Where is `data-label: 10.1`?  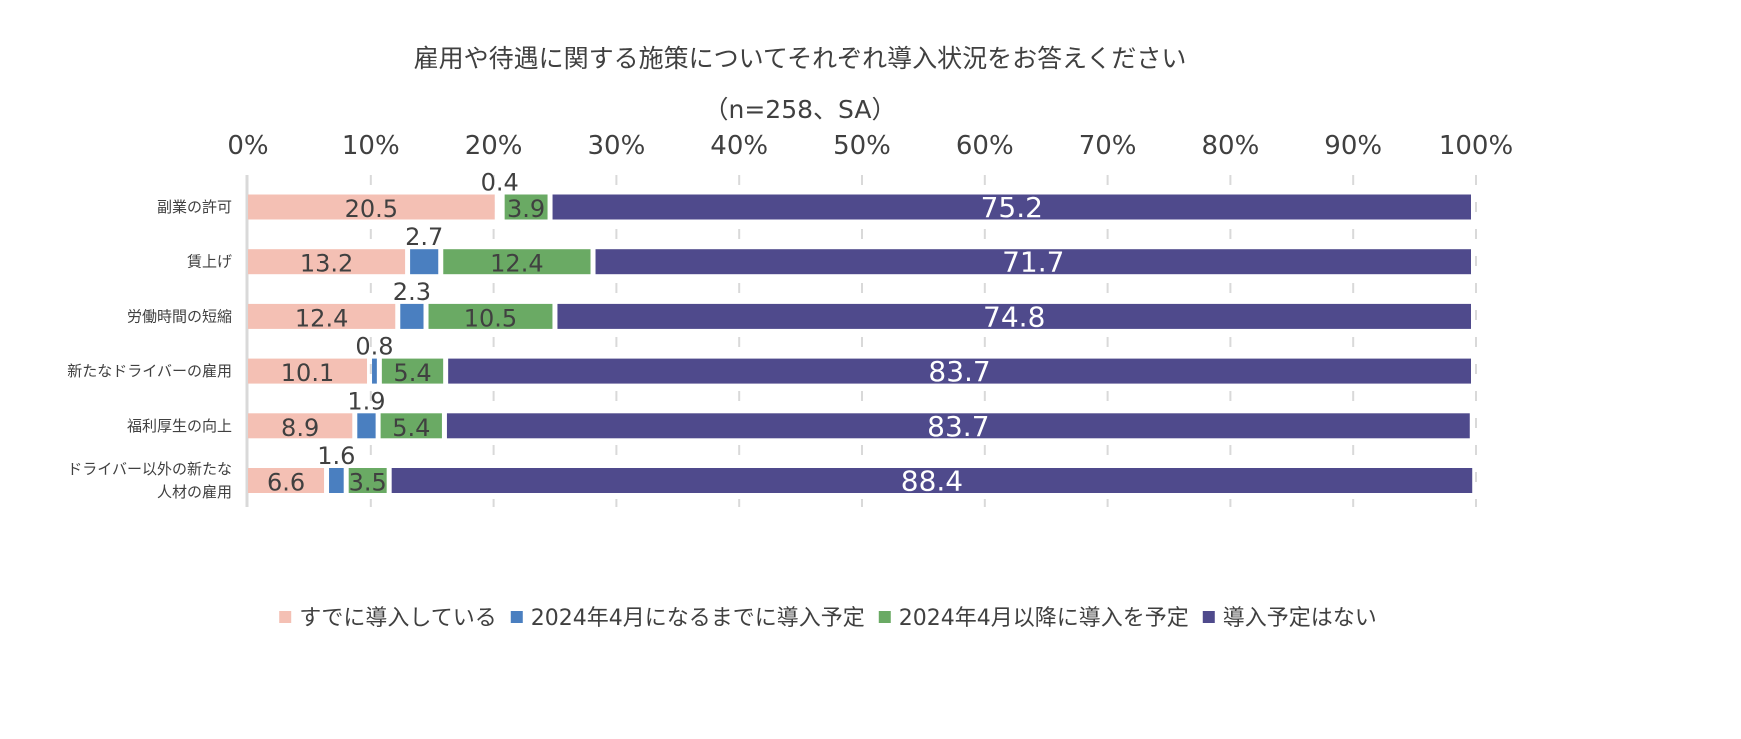
data-label: 10.1 is located at coordinates (307, 373).